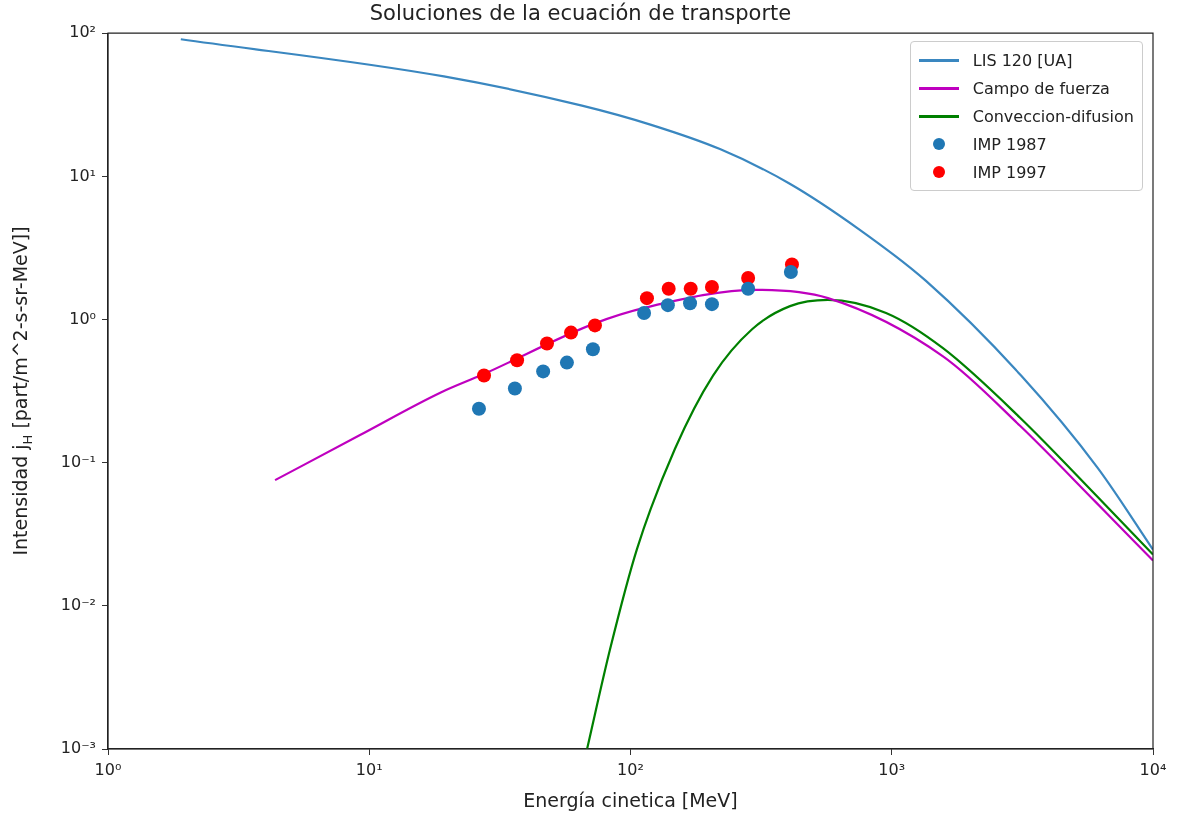 This screenshot has height=823, width=1182. I want to click on y-tick-label: 10¹, so click(82, 175).